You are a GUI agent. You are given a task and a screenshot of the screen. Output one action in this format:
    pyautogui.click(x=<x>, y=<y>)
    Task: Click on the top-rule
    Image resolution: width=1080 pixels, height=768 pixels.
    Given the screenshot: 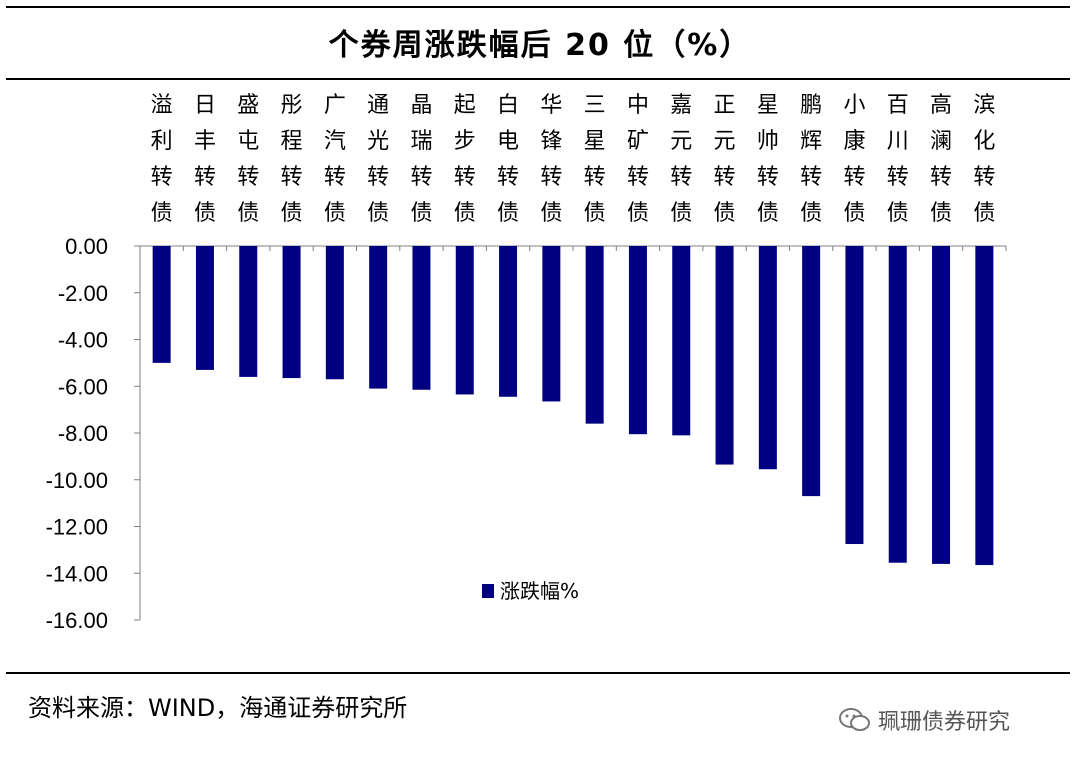 What is the action you would take?
    pyautogui.click(x=538, y=7)
    